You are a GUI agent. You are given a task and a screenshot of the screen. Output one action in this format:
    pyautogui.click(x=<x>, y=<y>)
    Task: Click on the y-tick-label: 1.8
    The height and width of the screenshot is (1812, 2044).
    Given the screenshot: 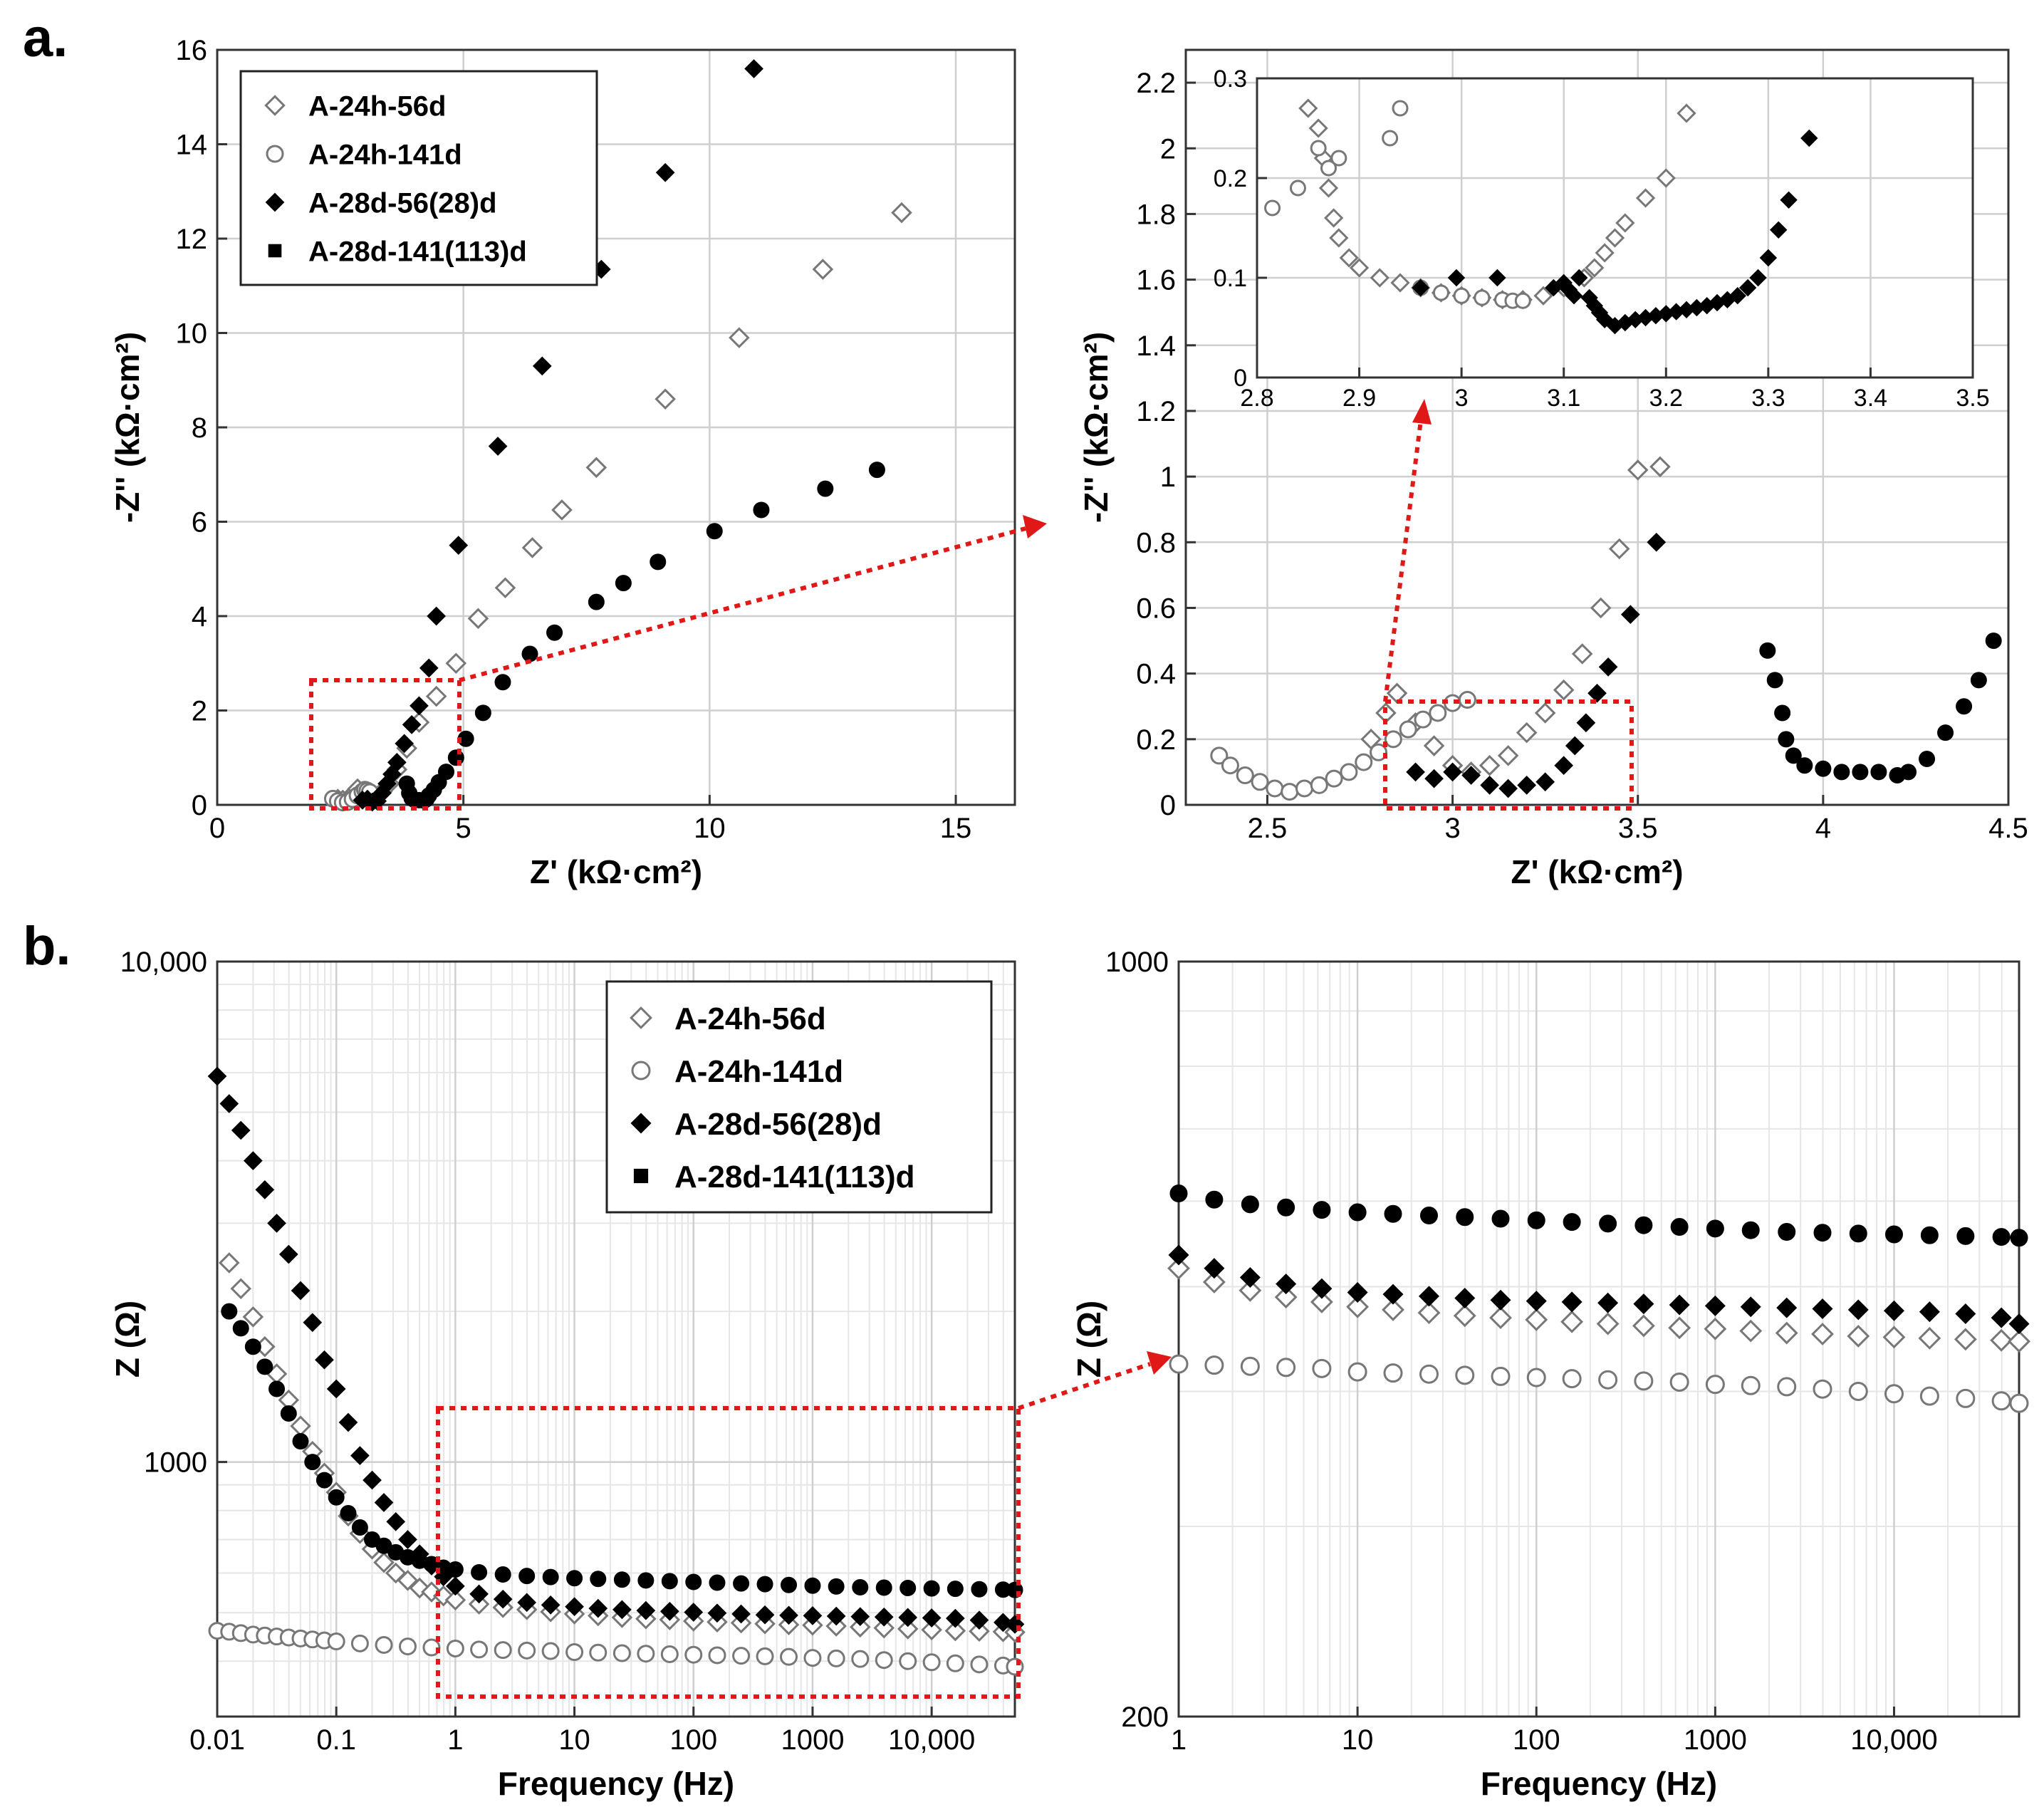 What is the action you would take?
    pyautogui.click(x=1156, y=215)
    